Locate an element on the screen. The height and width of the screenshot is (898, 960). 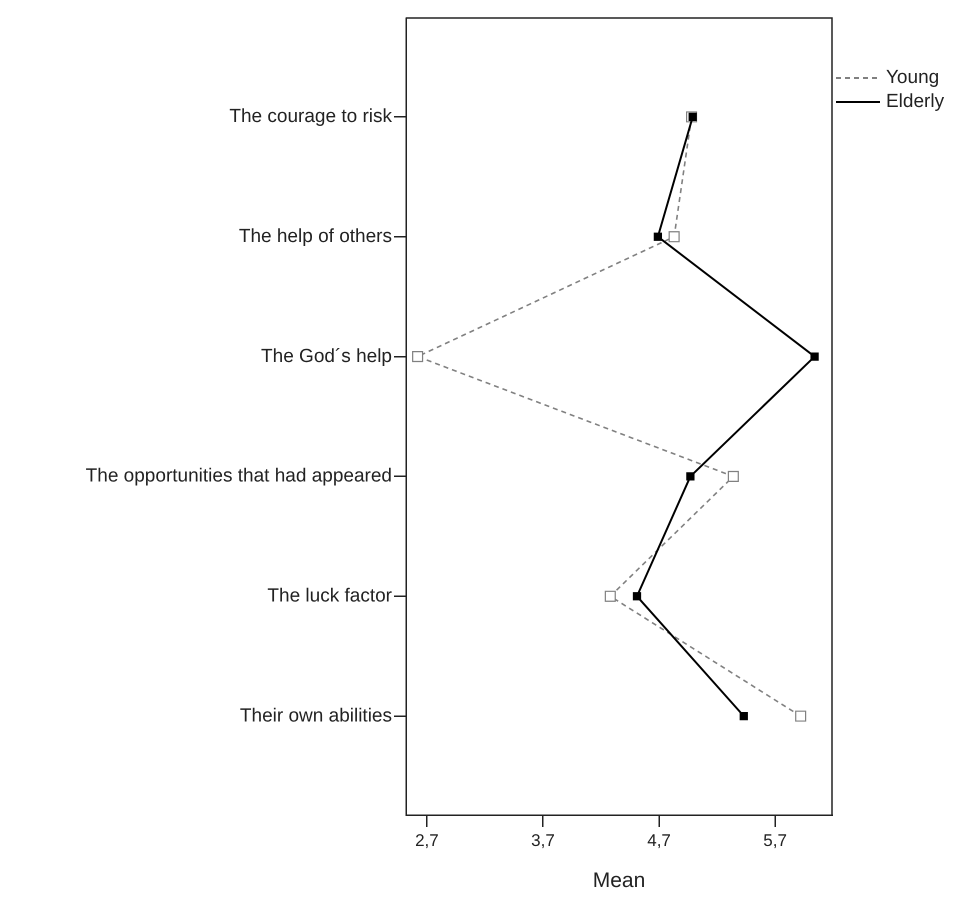
y-tick-label: Their own abilities is located at coordinates (316, 715).